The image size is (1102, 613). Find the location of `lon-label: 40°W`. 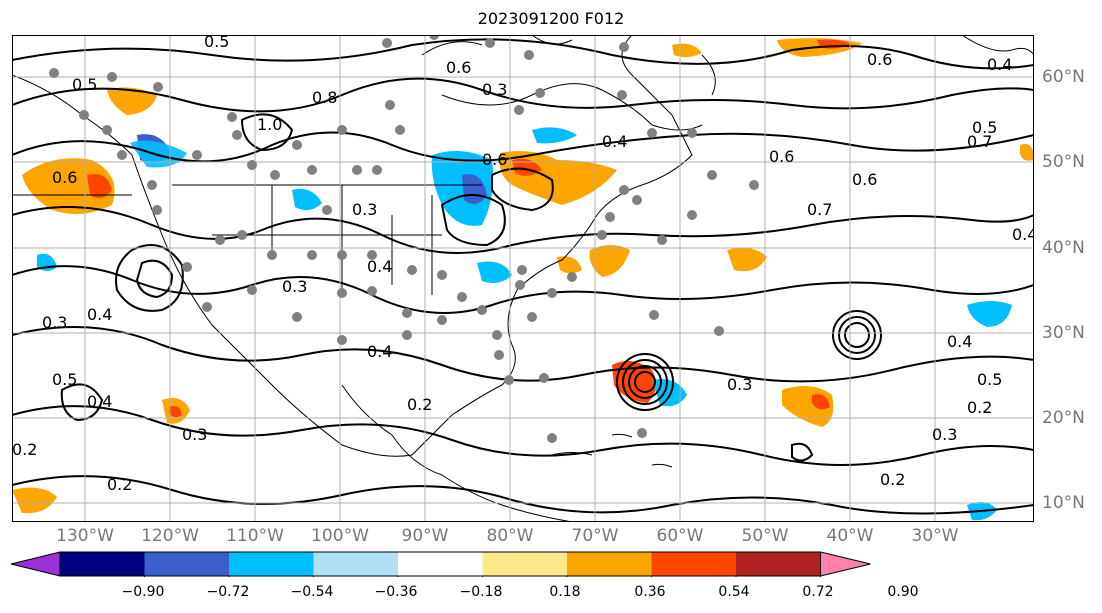

lon-label: 40°W is located at coordinates (850, 536).